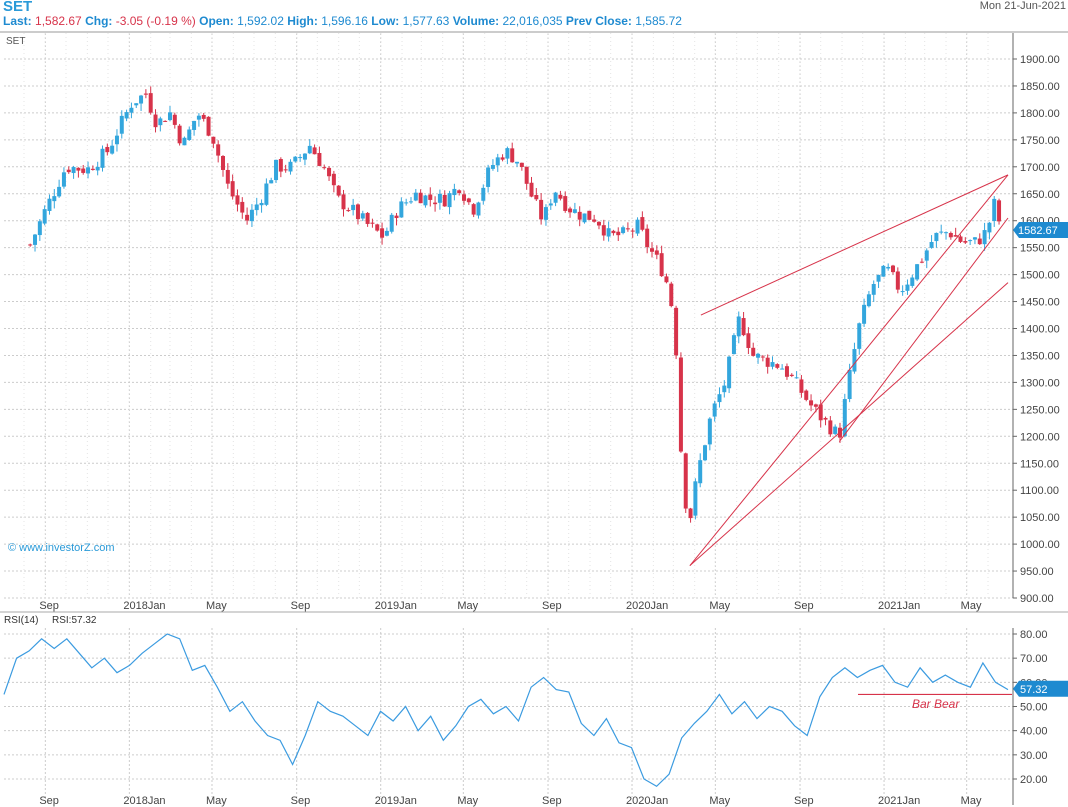 This screenshot has height=807, width=1068. Describe the element at coordinates (17, 21) in the screenshot. I see `last-label: Last:` at that location.